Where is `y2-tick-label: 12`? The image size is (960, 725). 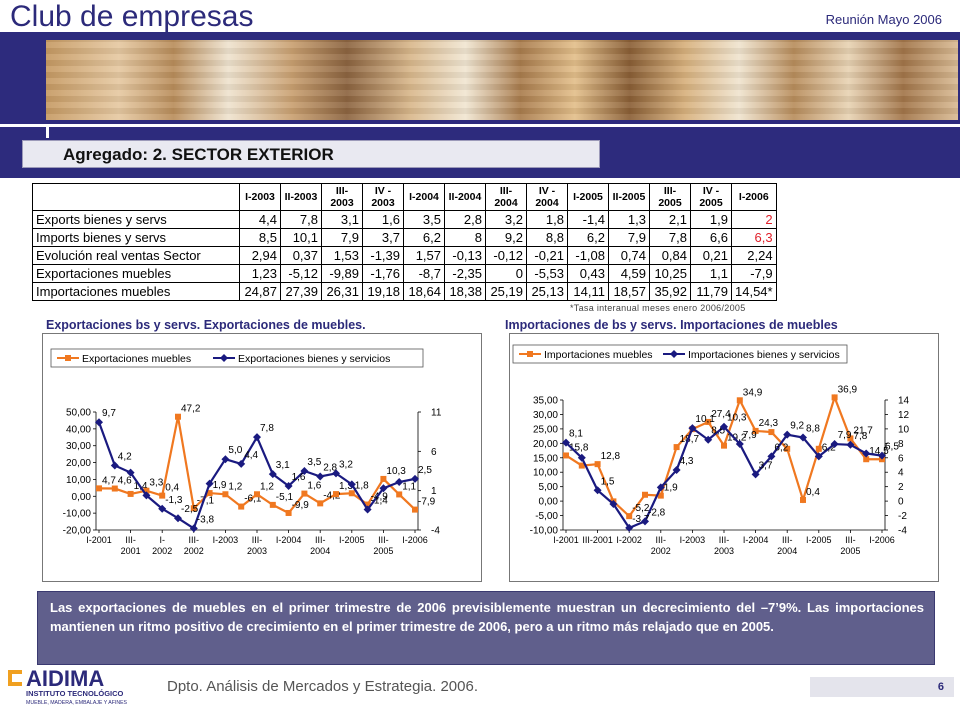
y2-tick-label: 12 is located at coordinates (904, 415).